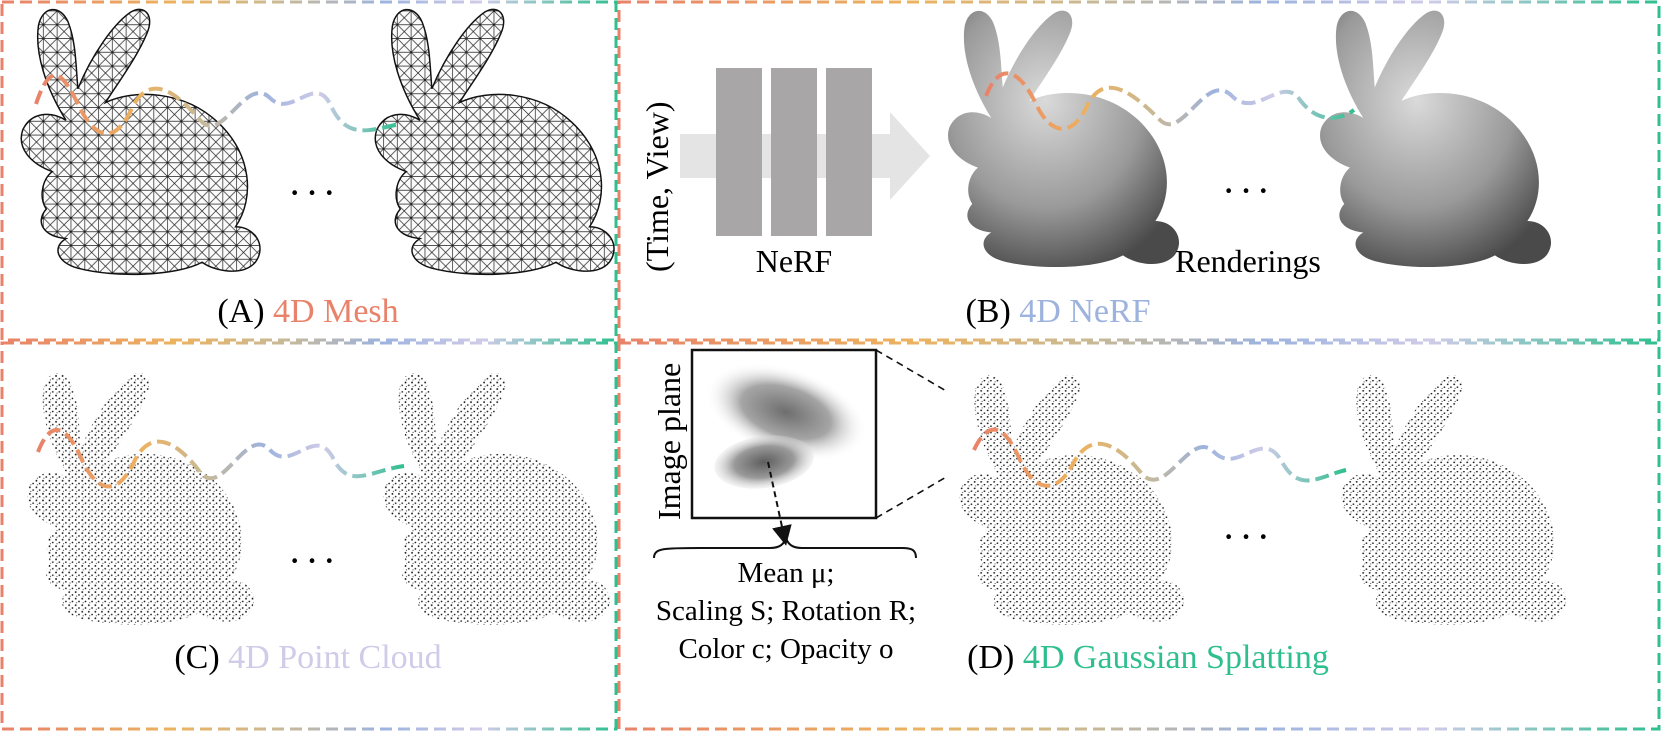 This screenshot has height=732, width=1661. I want to click on gaussian-large, so click(786, 412).